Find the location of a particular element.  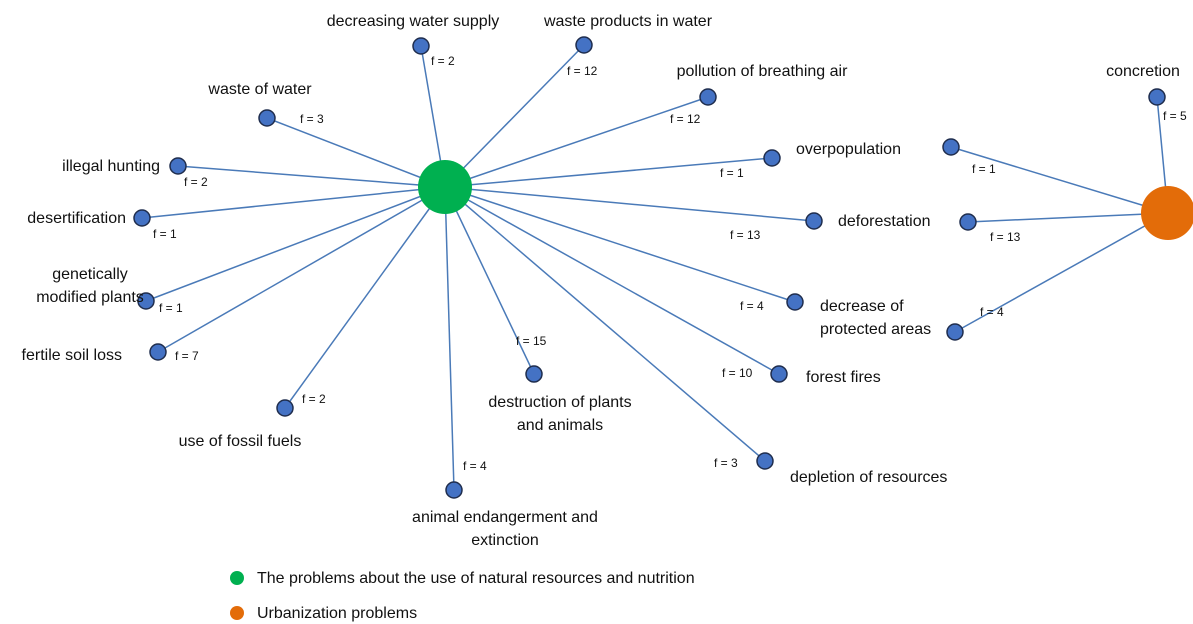

node-label: animal endangerment and is located at coordinates (505, 517).